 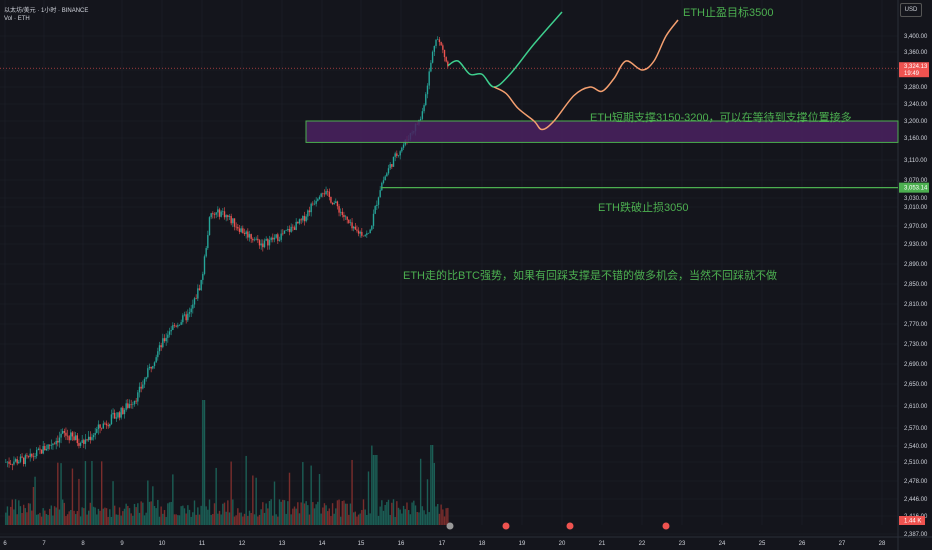 What do you see at coordinates (882, 544) in the screenshot?
I see `x-tick-label: 28` at bounding box center [882, 544].